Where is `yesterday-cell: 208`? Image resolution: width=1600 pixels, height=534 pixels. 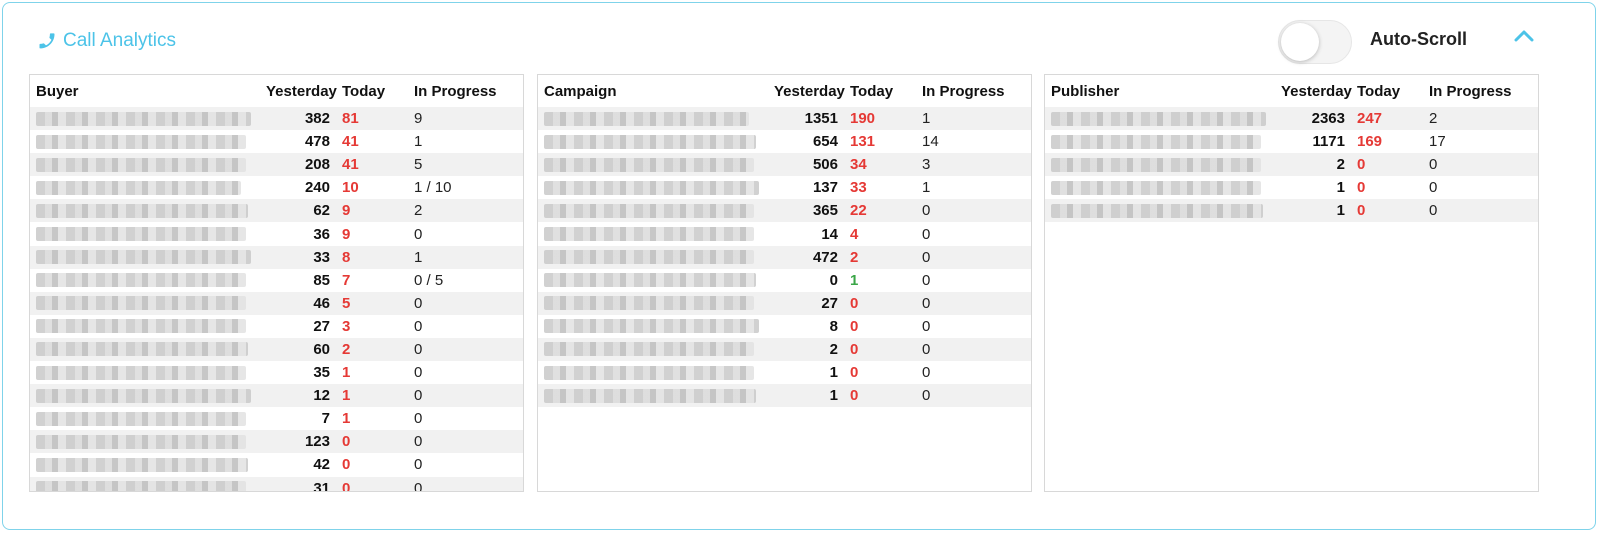
yesterday-cell: 208 is located at coordinates (317, 165).